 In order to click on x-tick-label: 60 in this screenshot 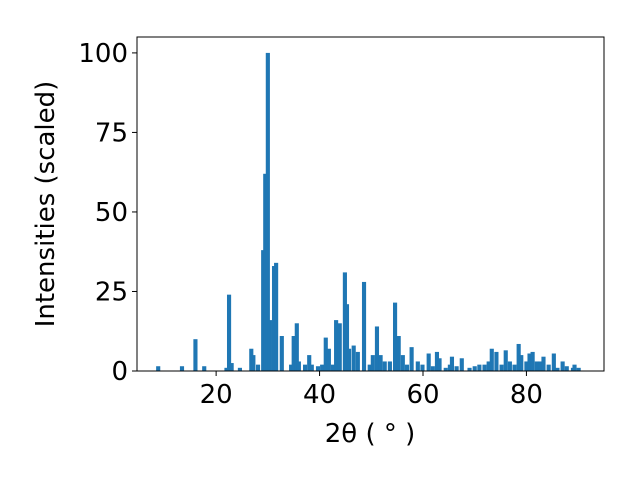, I will do `click(422, 395)`.